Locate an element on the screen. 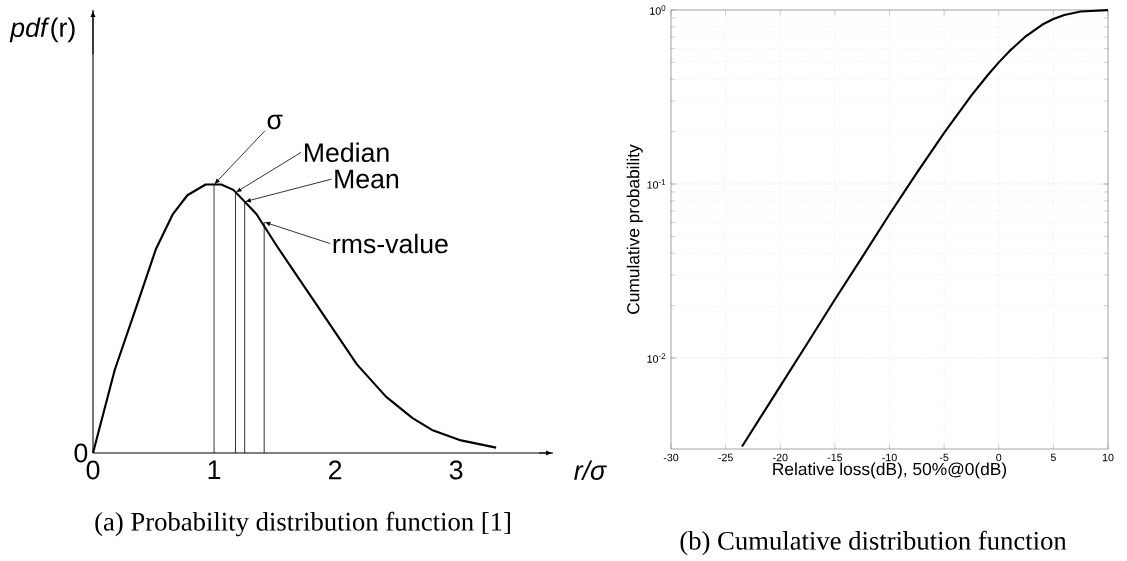 The image size is (1127, 561). x-tick-label: -20 is located at coordinates (780, 457).